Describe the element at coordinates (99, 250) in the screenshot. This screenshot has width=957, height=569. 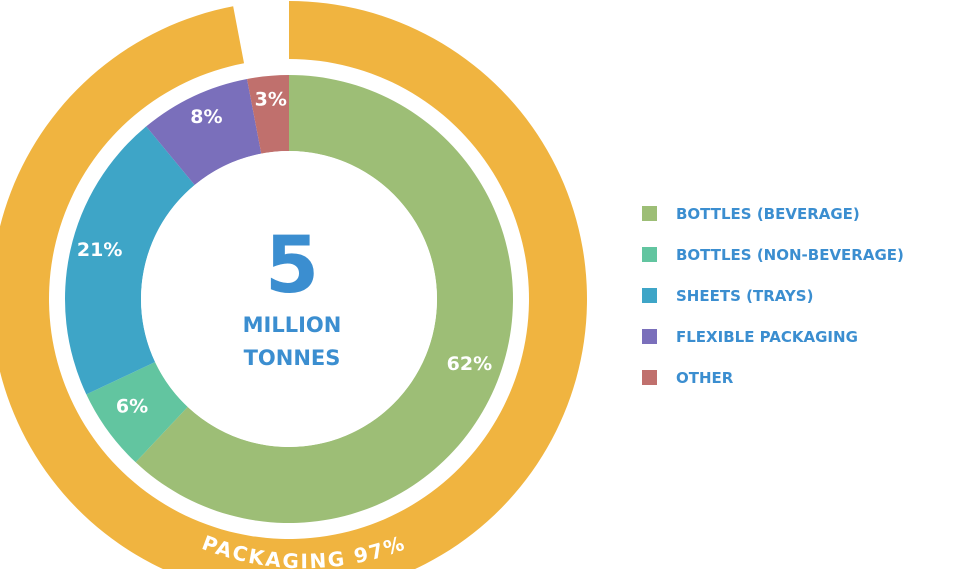
I see `slice-label-sheets-trays: 21%` at that location.